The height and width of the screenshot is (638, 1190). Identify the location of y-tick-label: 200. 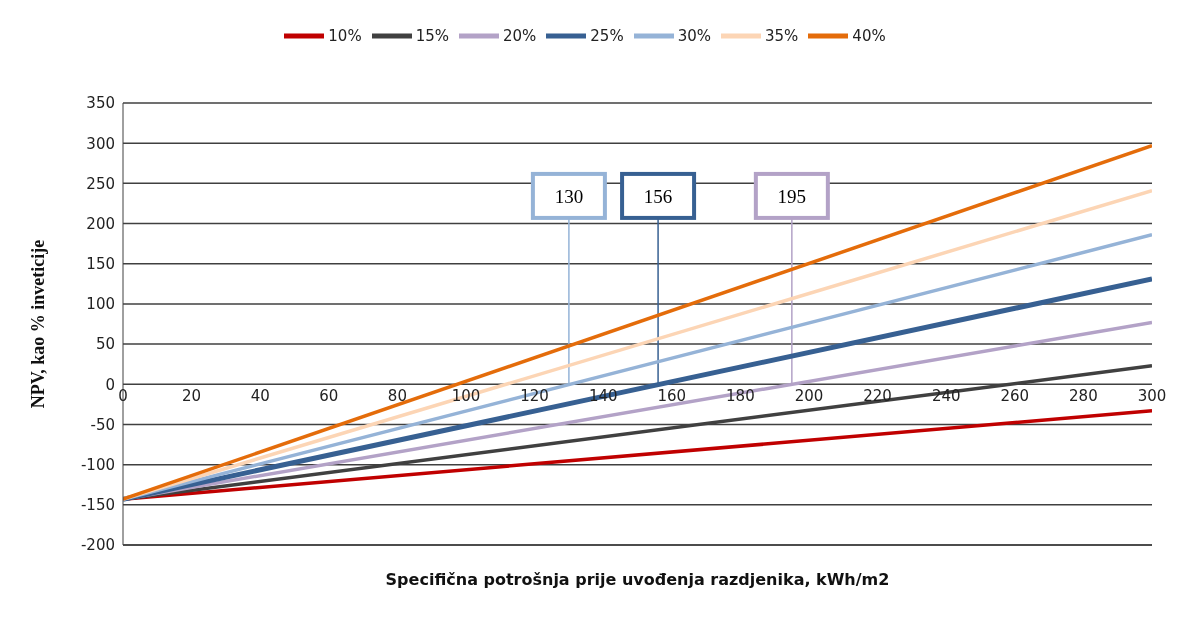
(100, 223).